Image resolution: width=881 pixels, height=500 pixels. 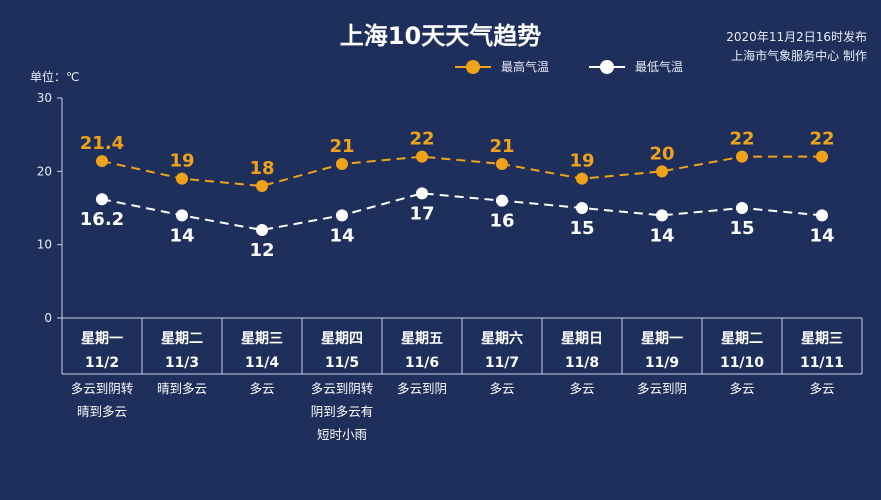 I want to click on date-label: 11/10, so click(x=742, y=363).